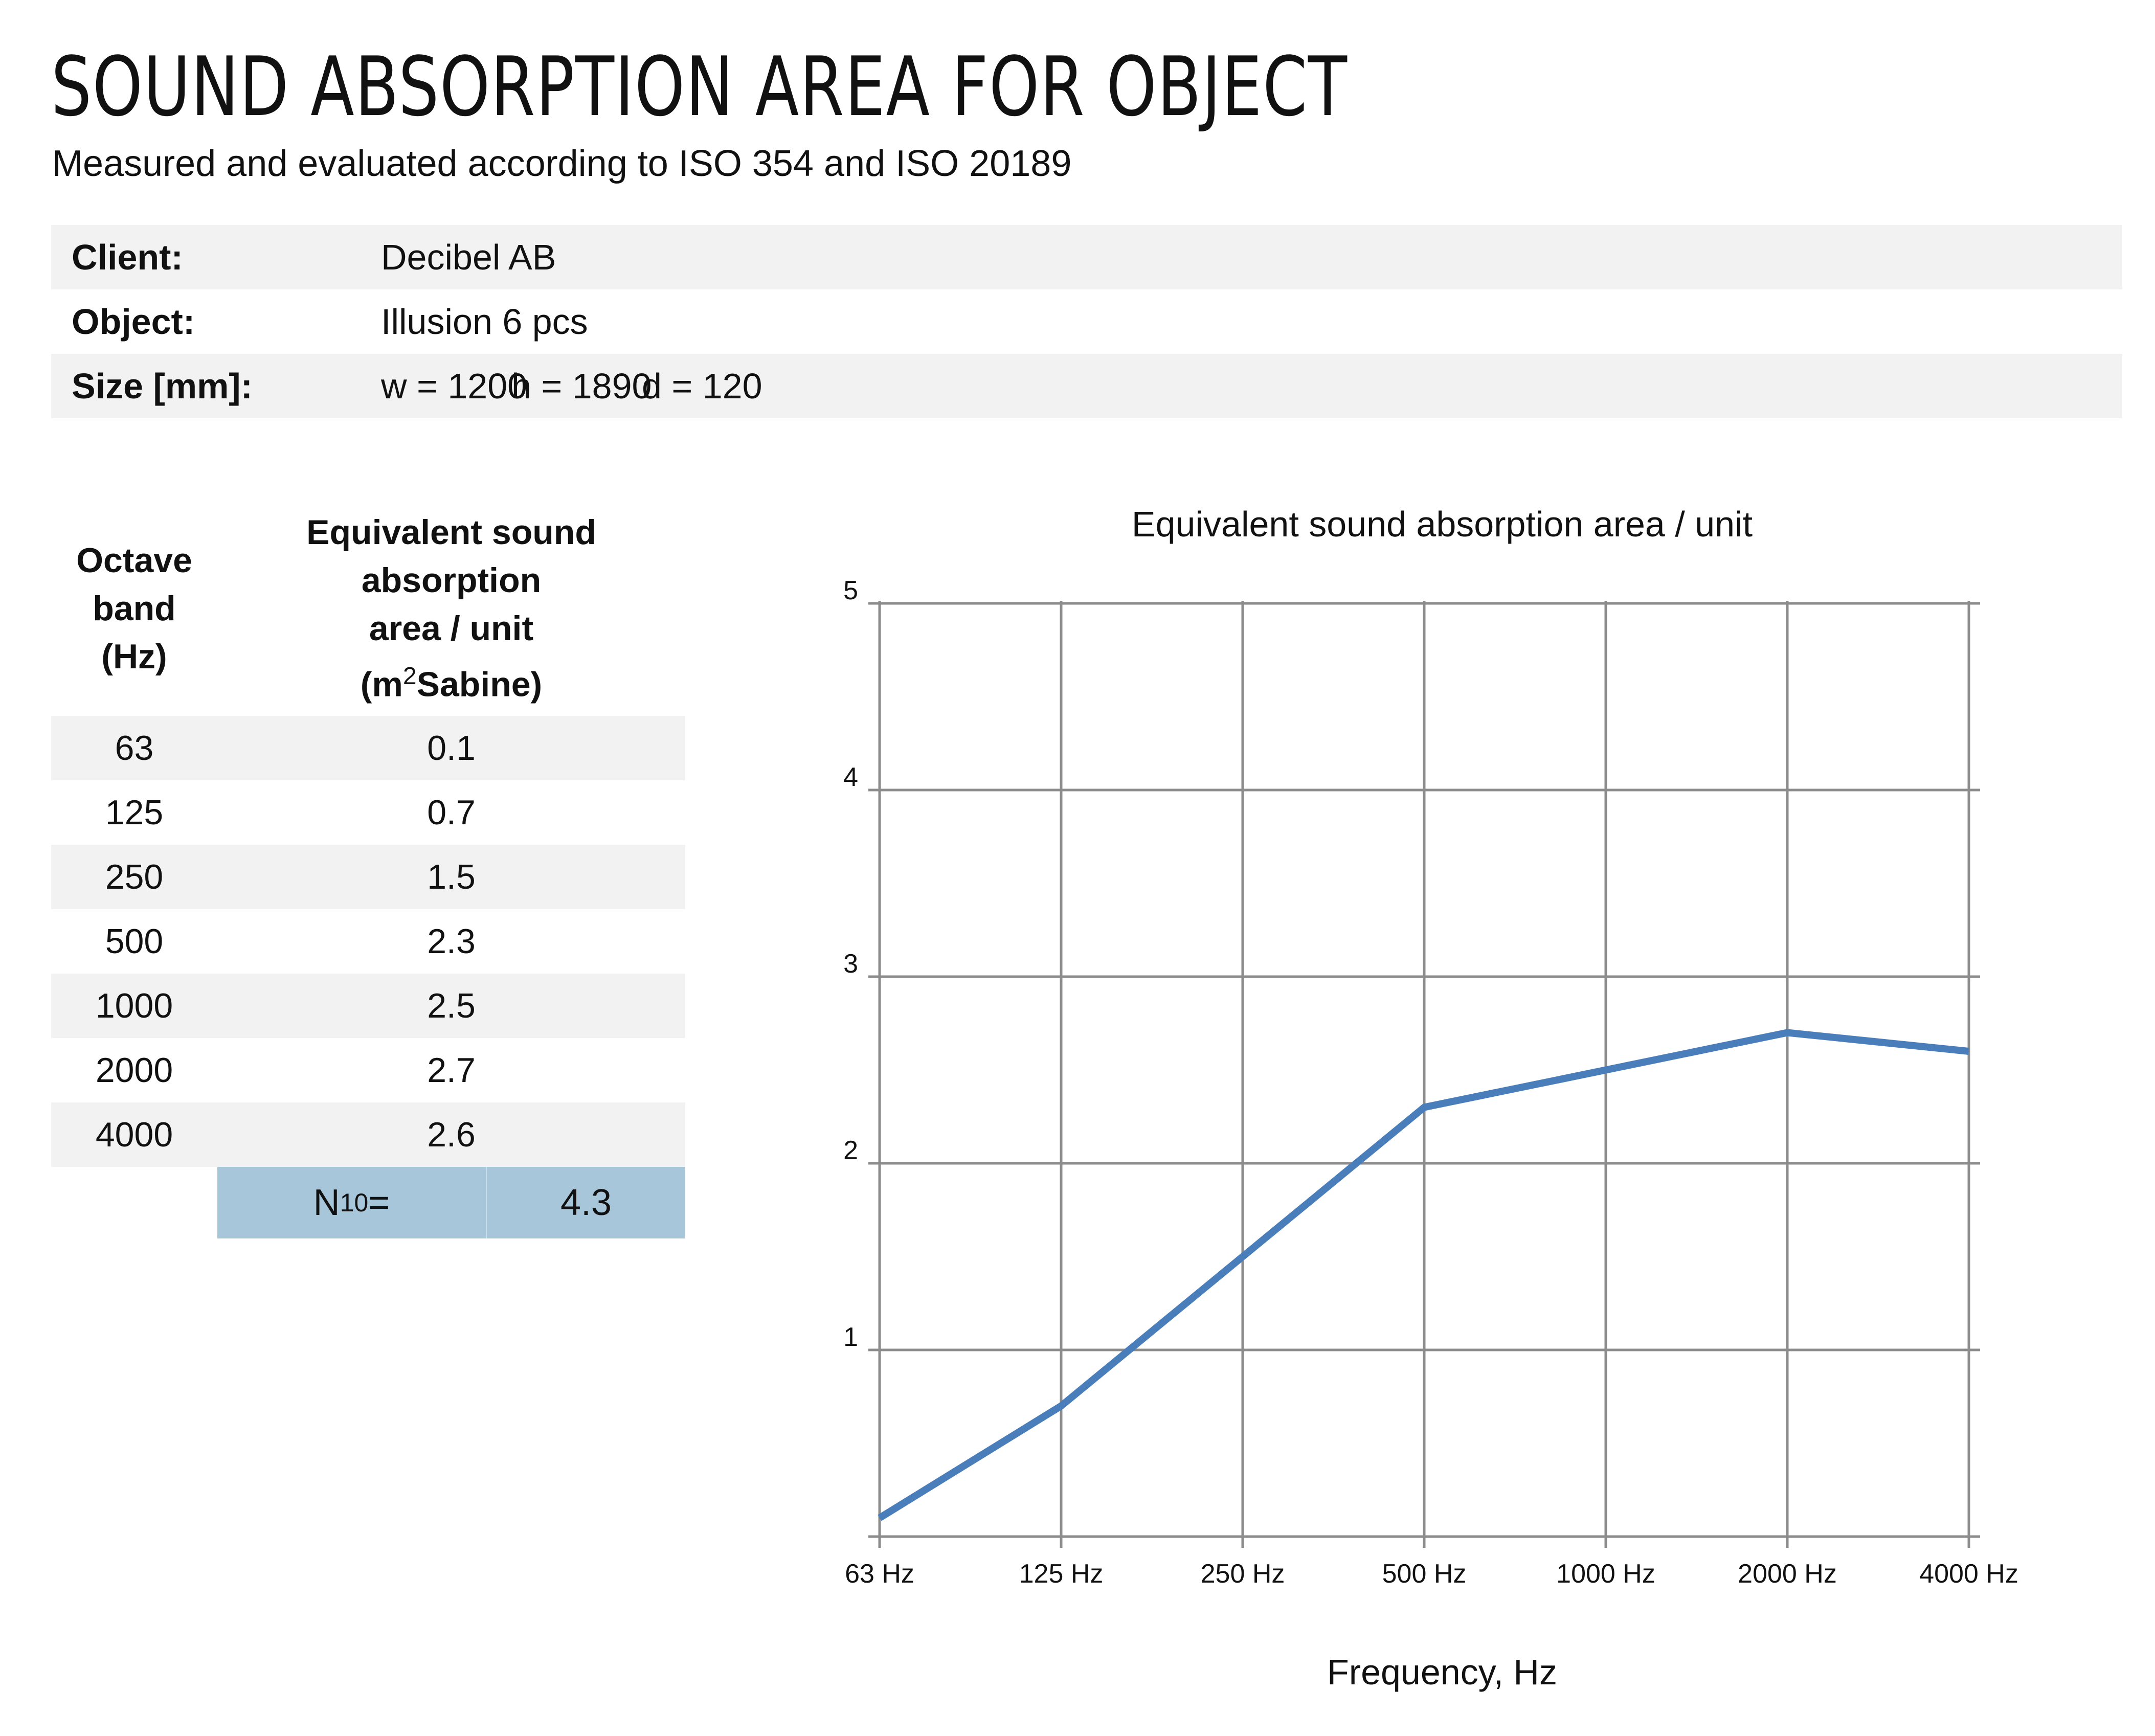 This screenshot has height=1736, width=2155. Describe the element at coordinates (368, 1134) in the screenshot. I see `table-row: 4000 2.6` at that location.